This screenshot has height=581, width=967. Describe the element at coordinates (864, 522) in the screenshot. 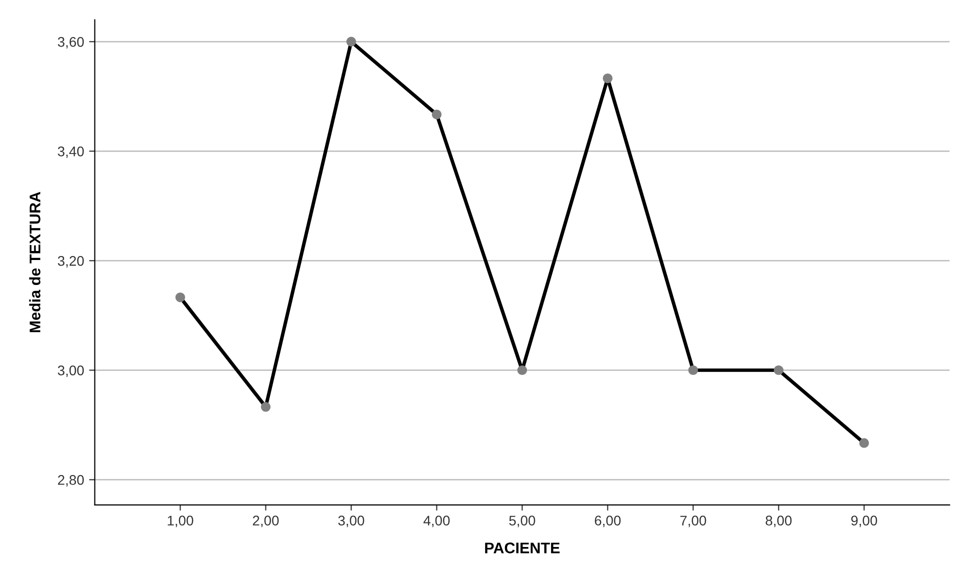

I see `x-tick-label: 9,00` at that location.